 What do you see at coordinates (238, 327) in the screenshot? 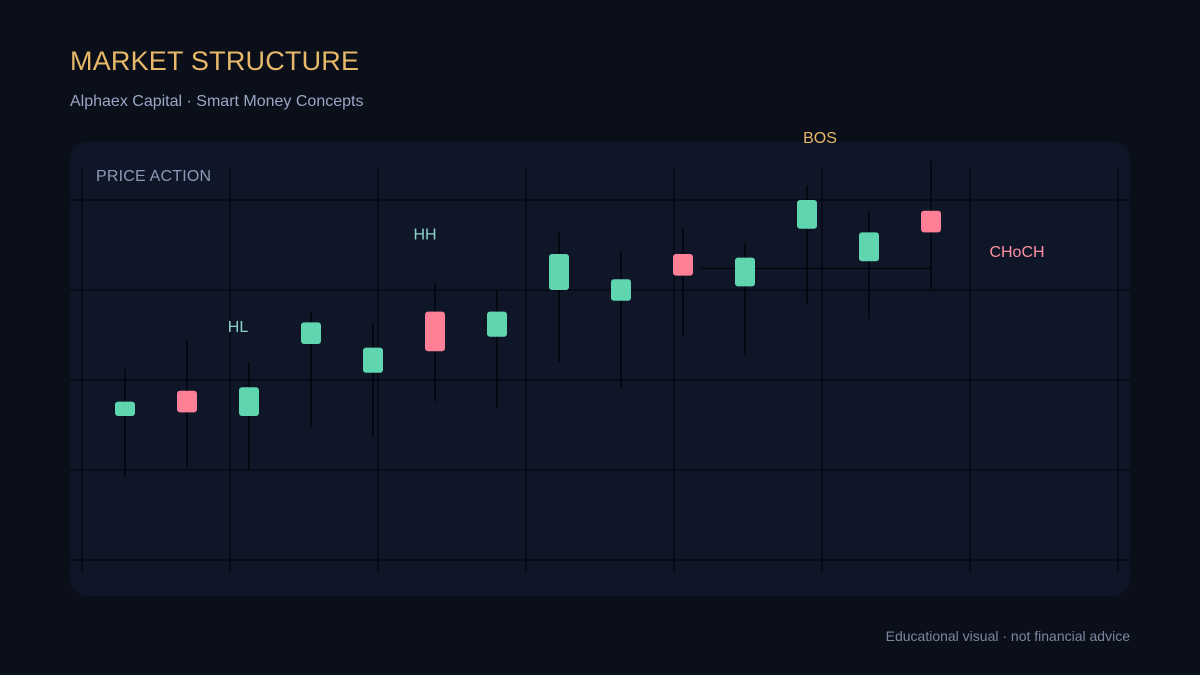
I see `annotation-hl: HL` at bounding box center [238, 327].